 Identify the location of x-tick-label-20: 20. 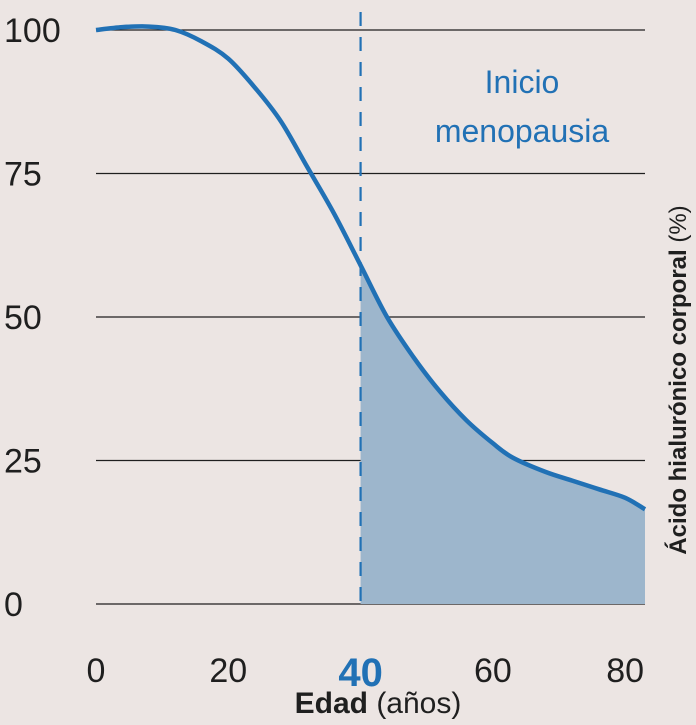
(228, 671).